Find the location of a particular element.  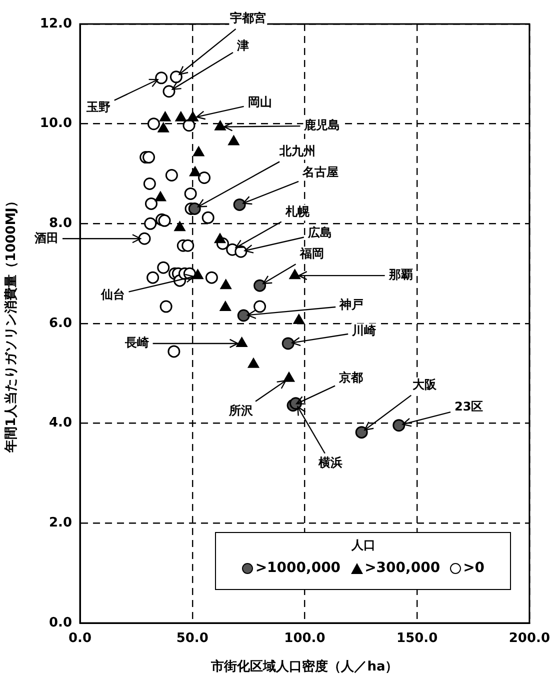

x-axis-title: 市街化区域人口密度（人／ha） is located at coordinates (304, 666).